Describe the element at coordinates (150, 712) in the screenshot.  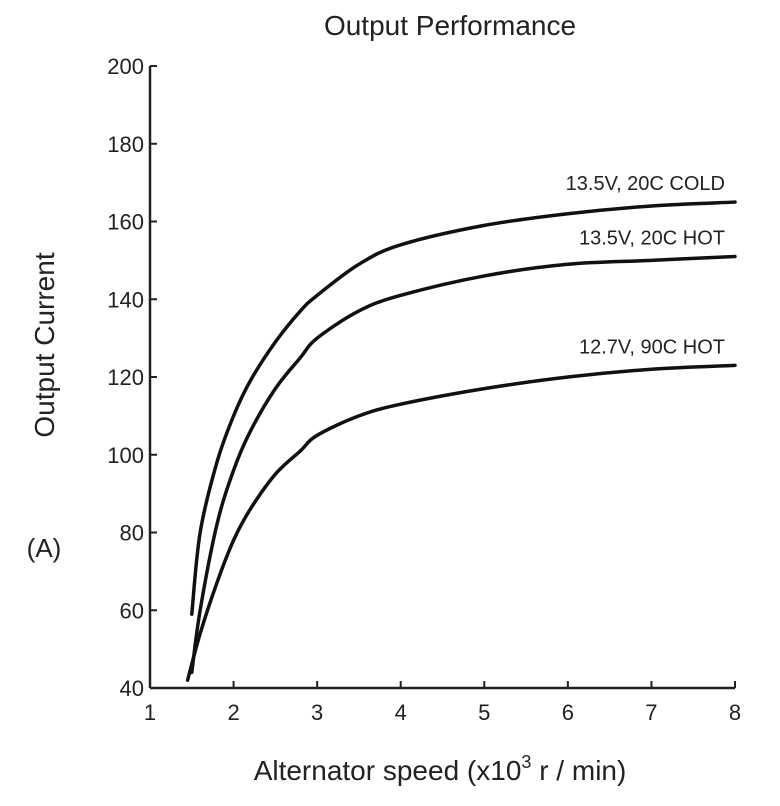
I see `x-tick-label: 1` at that location.